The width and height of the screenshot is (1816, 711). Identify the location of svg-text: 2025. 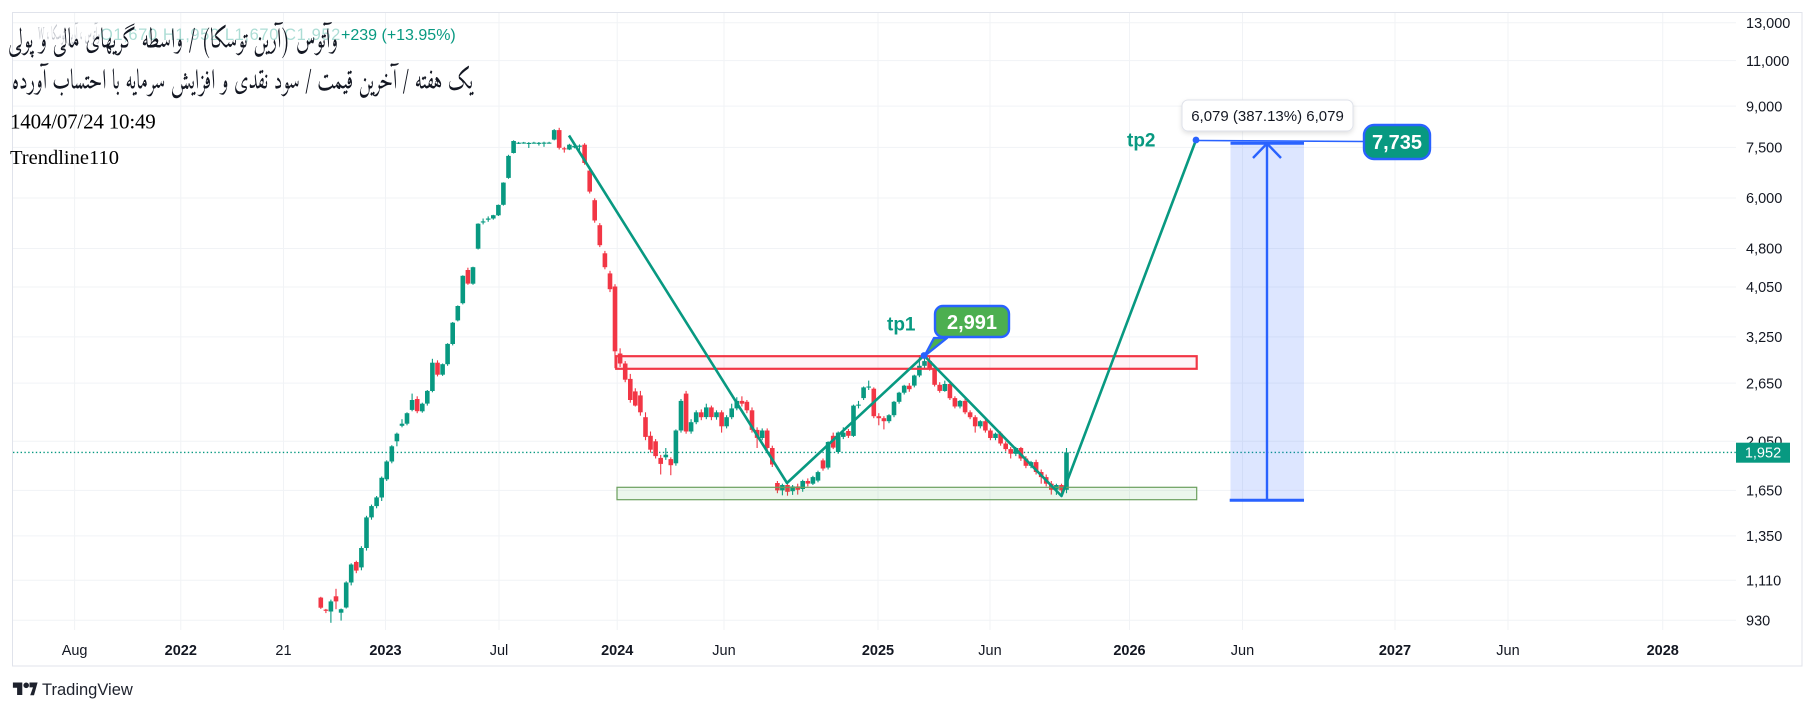
(878, 651).